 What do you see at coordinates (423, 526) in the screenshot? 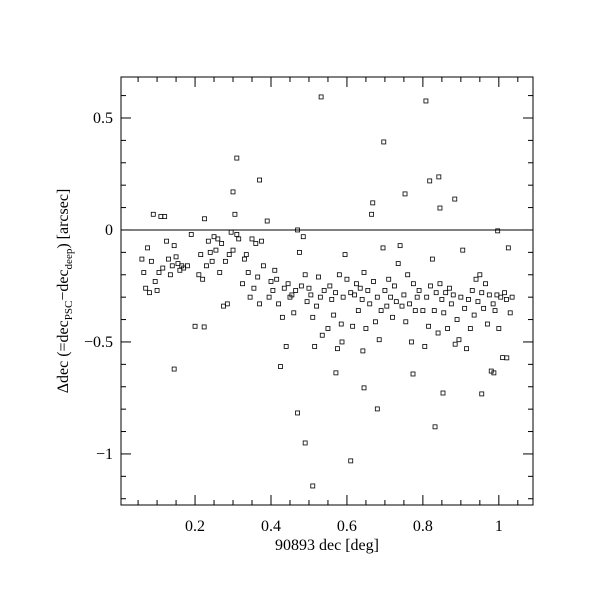
I see `x-tick-label: 0.8` at bounding box center [423, 526].